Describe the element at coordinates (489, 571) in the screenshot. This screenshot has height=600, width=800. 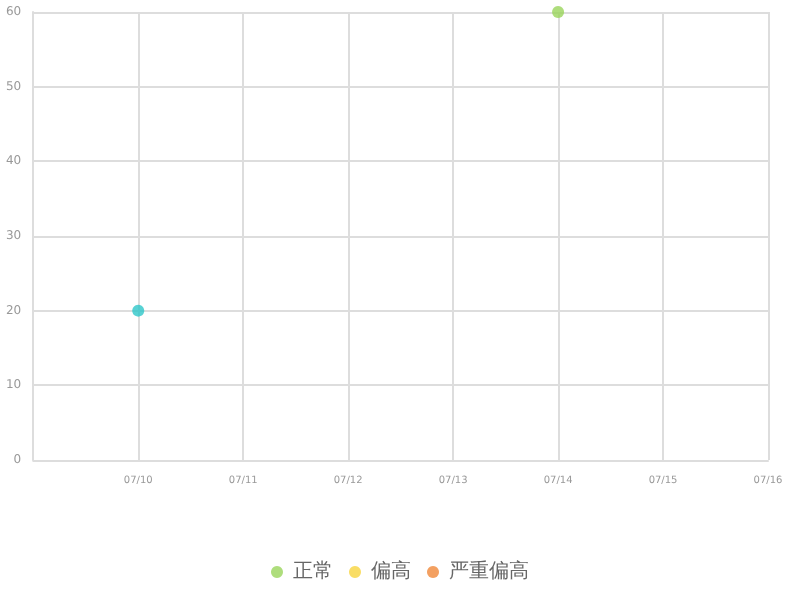
I see `legend-label: 严重偏高` at that location.